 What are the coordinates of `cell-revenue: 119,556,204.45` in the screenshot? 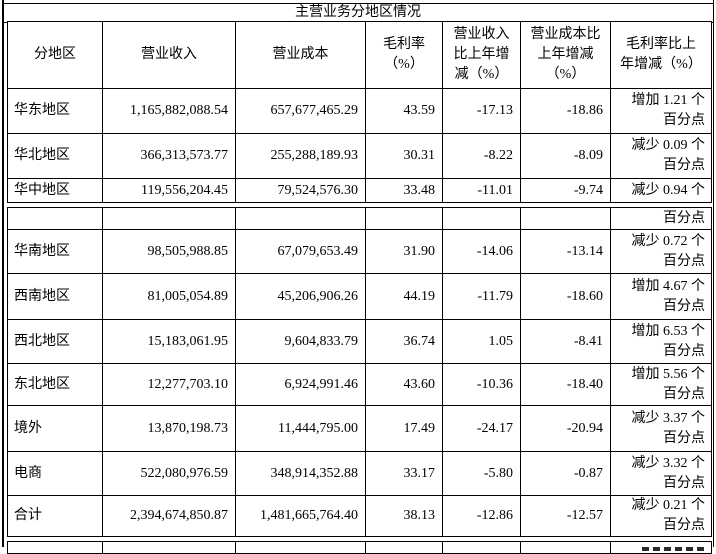 It's located at (169, 190).